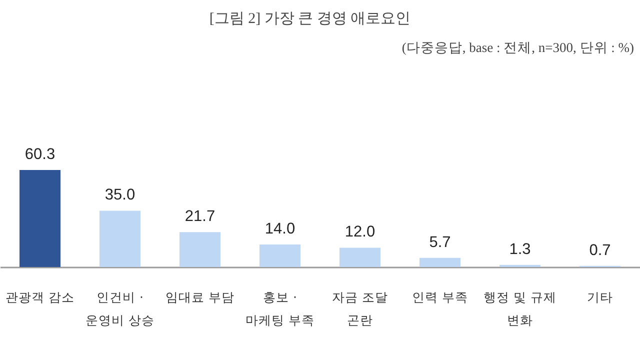 Image resolution: width=640 pixels, height=360 pixels. I want to click on x-tick-label: 자금 조달 곤란, so click(360, 309).